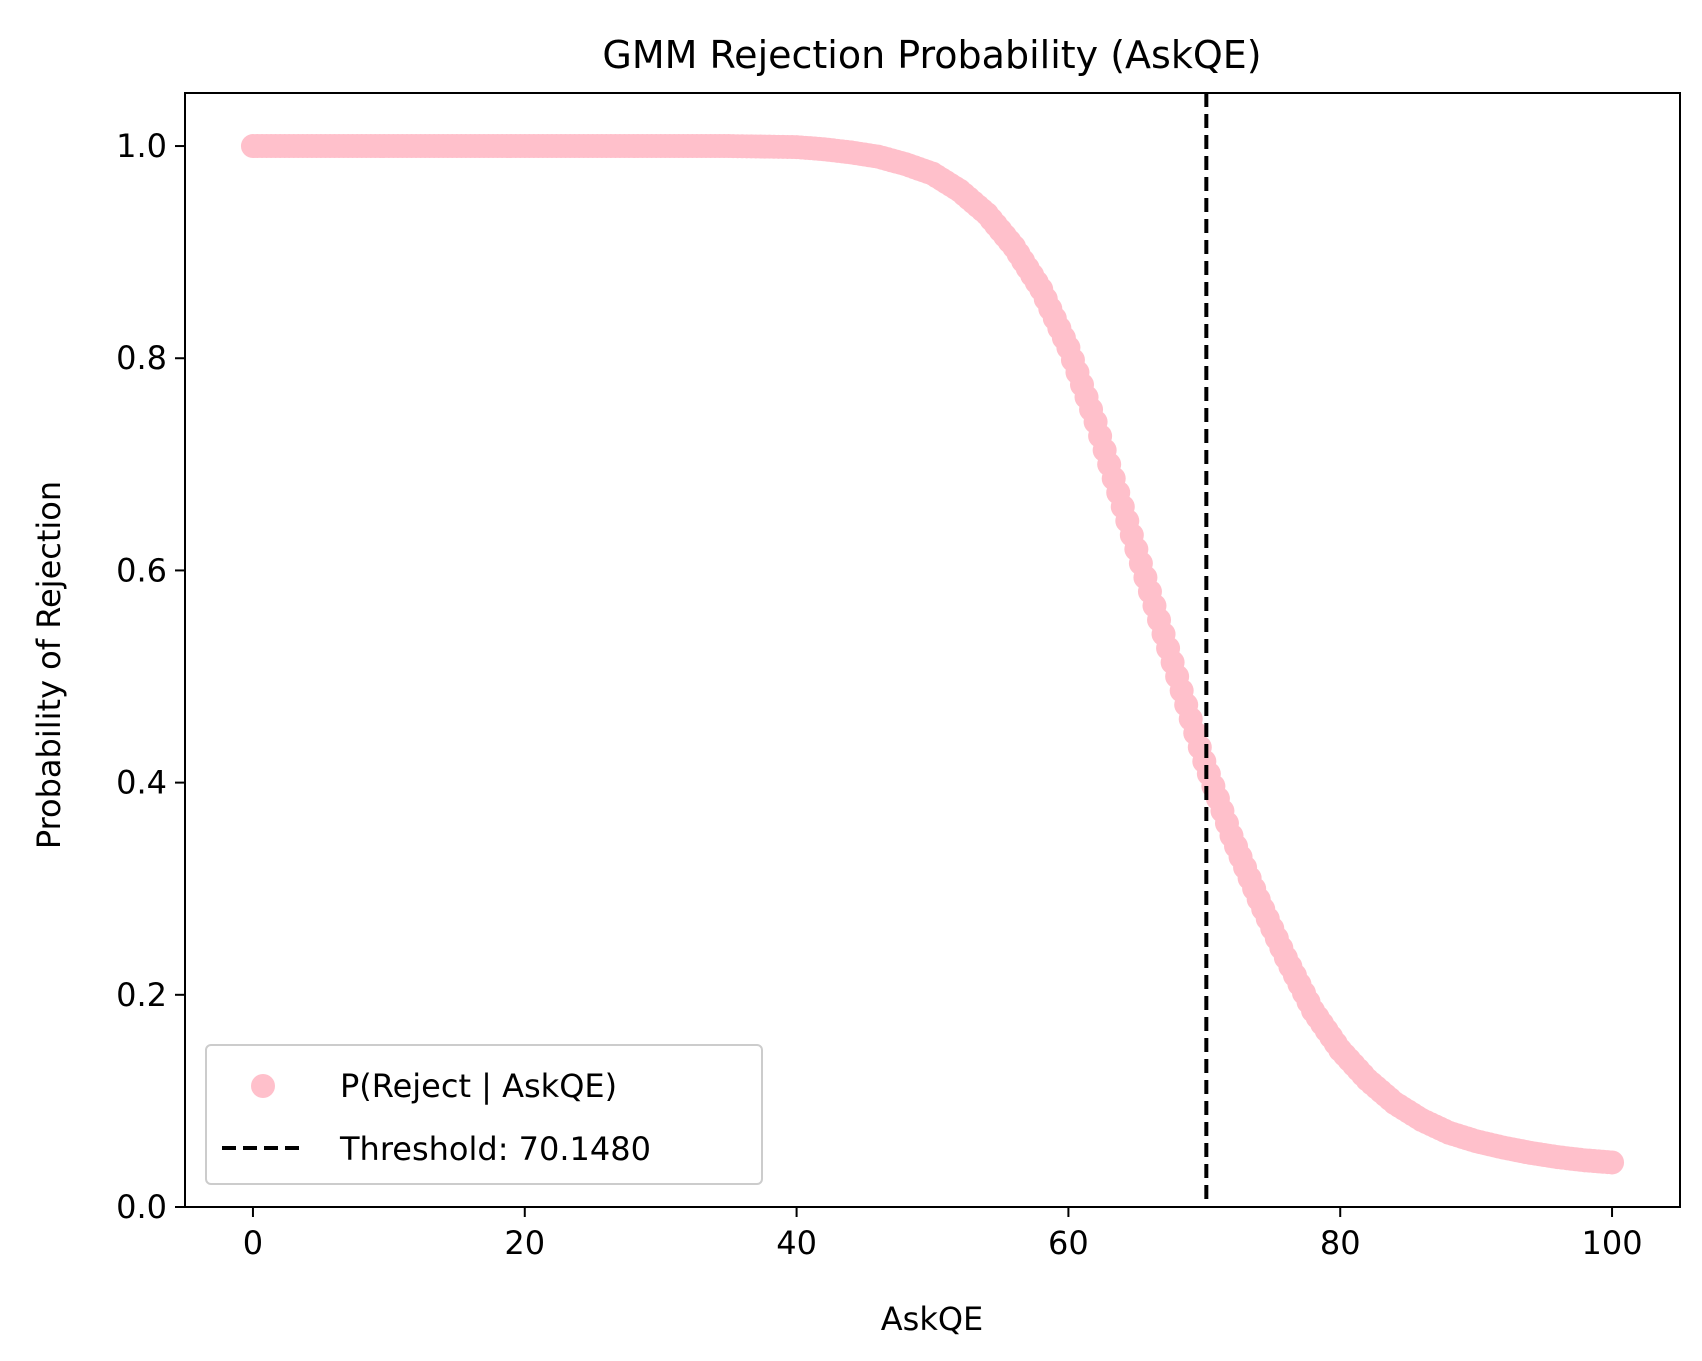 This screenshot has width=1702, height=1361. I want to click on legend-marker-scatter, so click(263, 1086).